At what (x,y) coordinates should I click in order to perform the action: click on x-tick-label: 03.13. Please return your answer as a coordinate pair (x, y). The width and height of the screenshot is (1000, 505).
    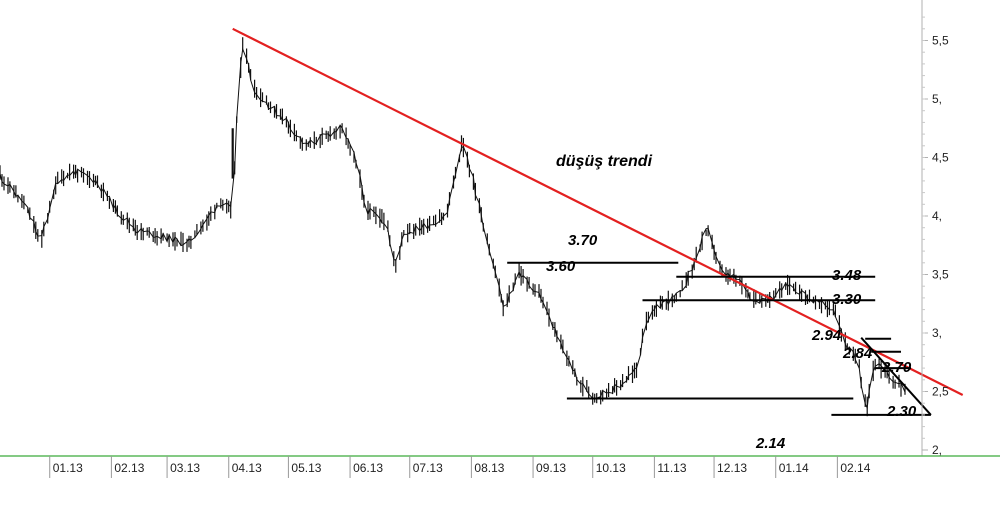
    Looking at the image, I should click on (185, 468).